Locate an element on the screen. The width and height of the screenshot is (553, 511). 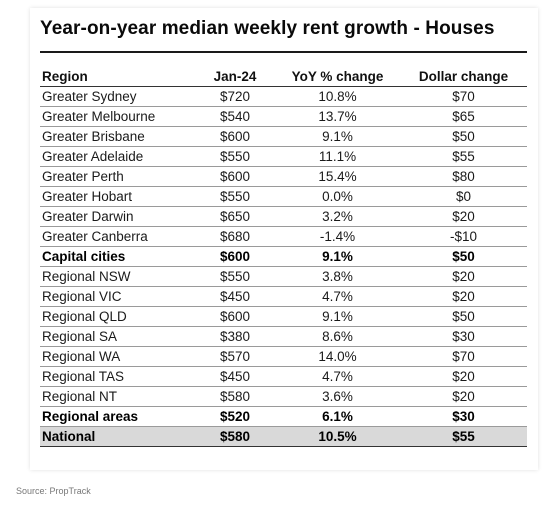
yoy-change-cell: 13.7% is located at coordinates (337, 116).